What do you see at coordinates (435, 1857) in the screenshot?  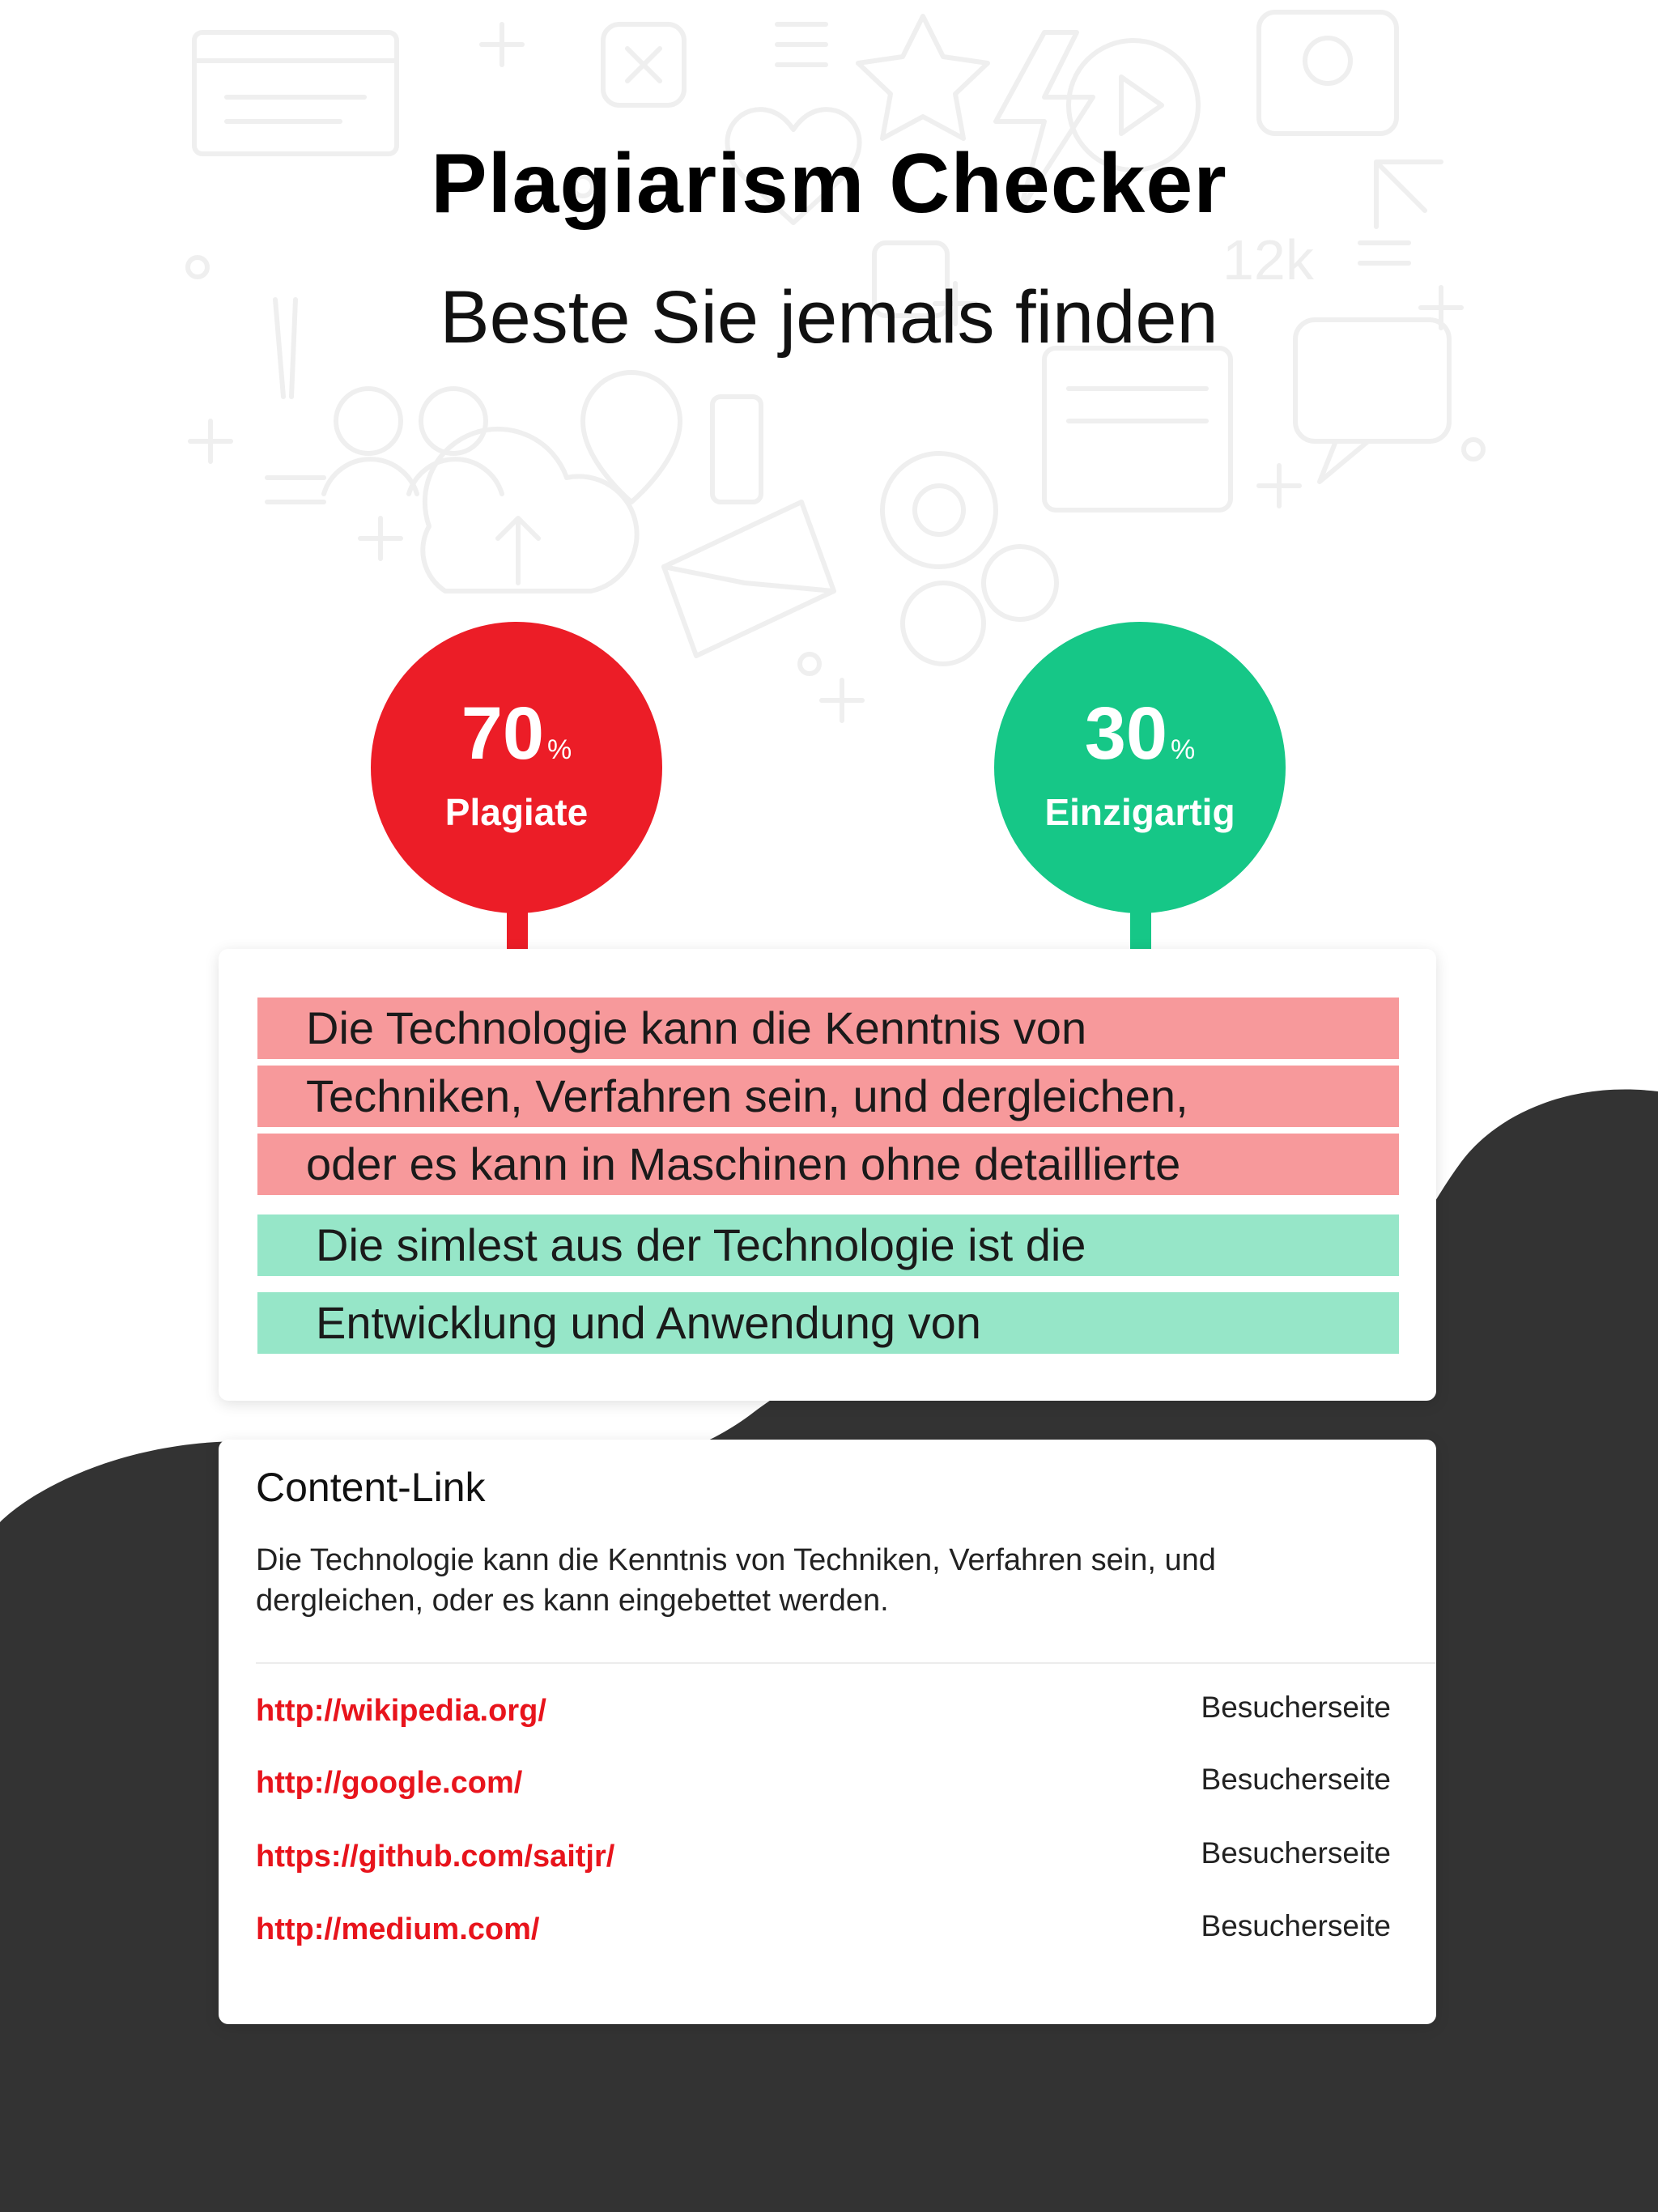 I see `source-link: https://github.com/saitjr/` at bounding box center [435, 1857].